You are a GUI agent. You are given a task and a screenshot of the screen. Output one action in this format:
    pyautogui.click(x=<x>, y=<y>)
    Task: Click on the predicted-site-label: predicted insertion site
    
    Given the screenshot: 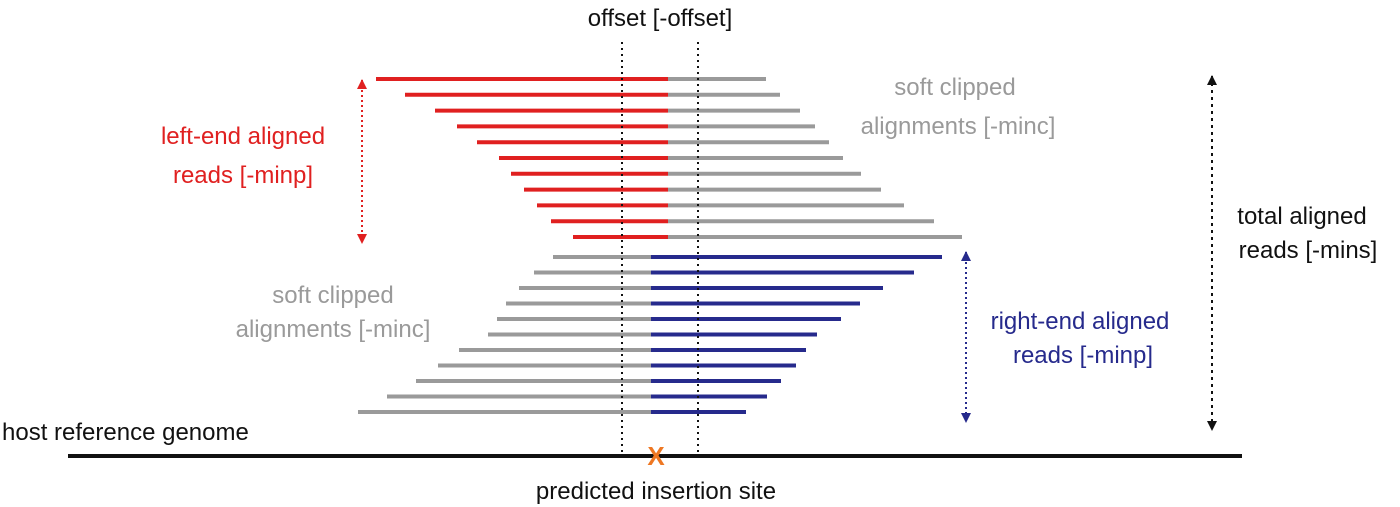 What is the action you would take?
    pyautogui.click(x=656, y=491)
    